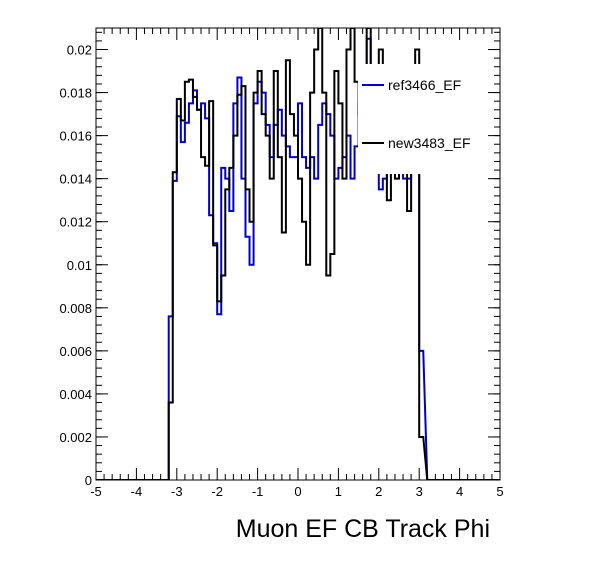 The image size is (596, 572). I want to click on legend-label-new3483-ef: new3483_EF, so click(429, 143).